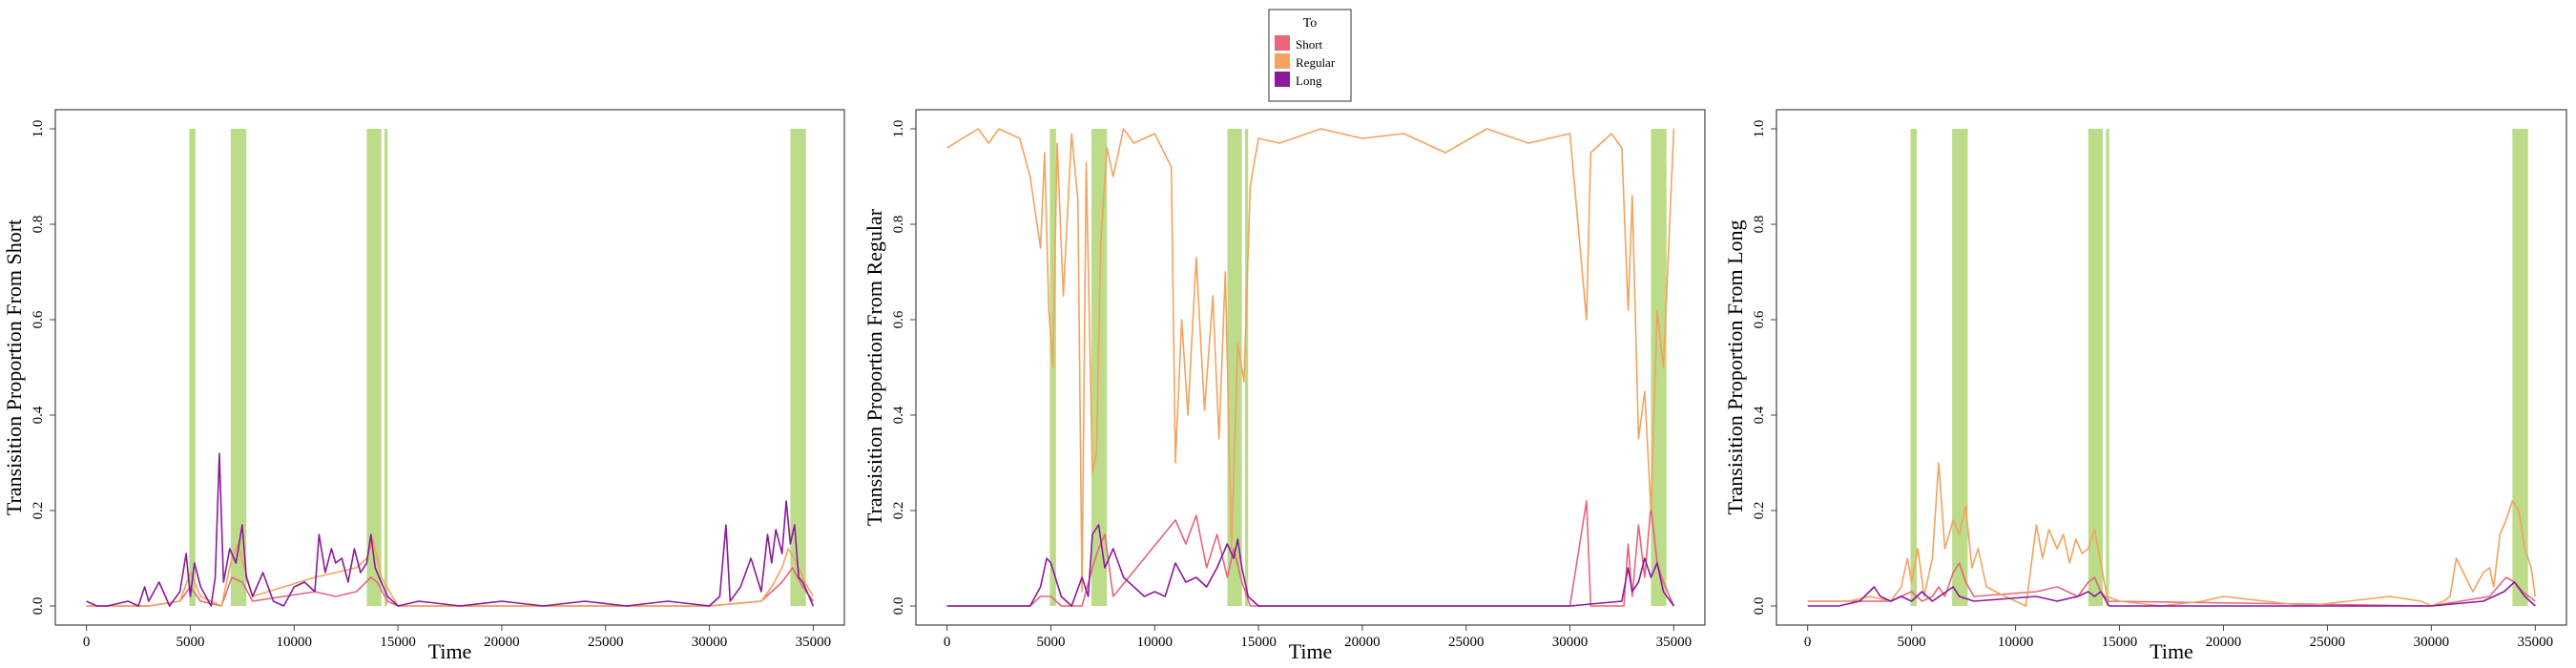  Describe the element at coordinates (1309, 80) in the screenshot. I see `legend-label-long: Long` at that location.